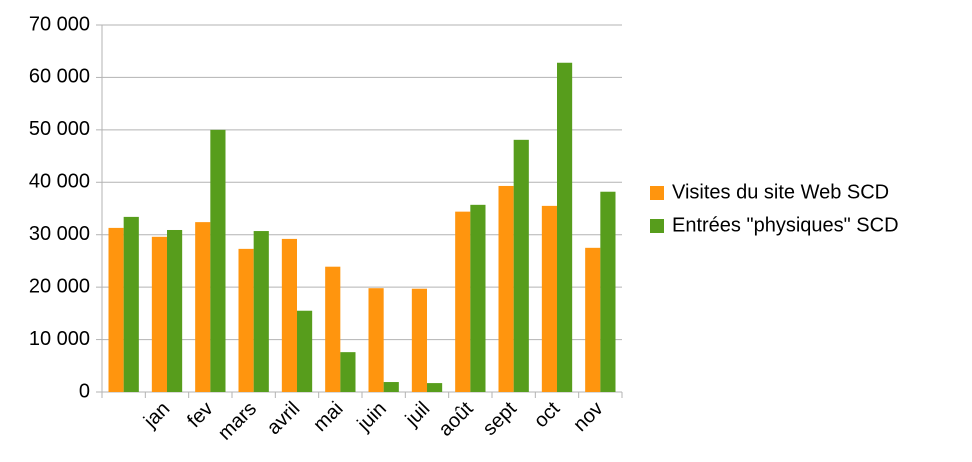  What do you see at coordinates (456, 418) in the screenshot?
I see `x-tick-label: août` at bounding box center [456, 418].